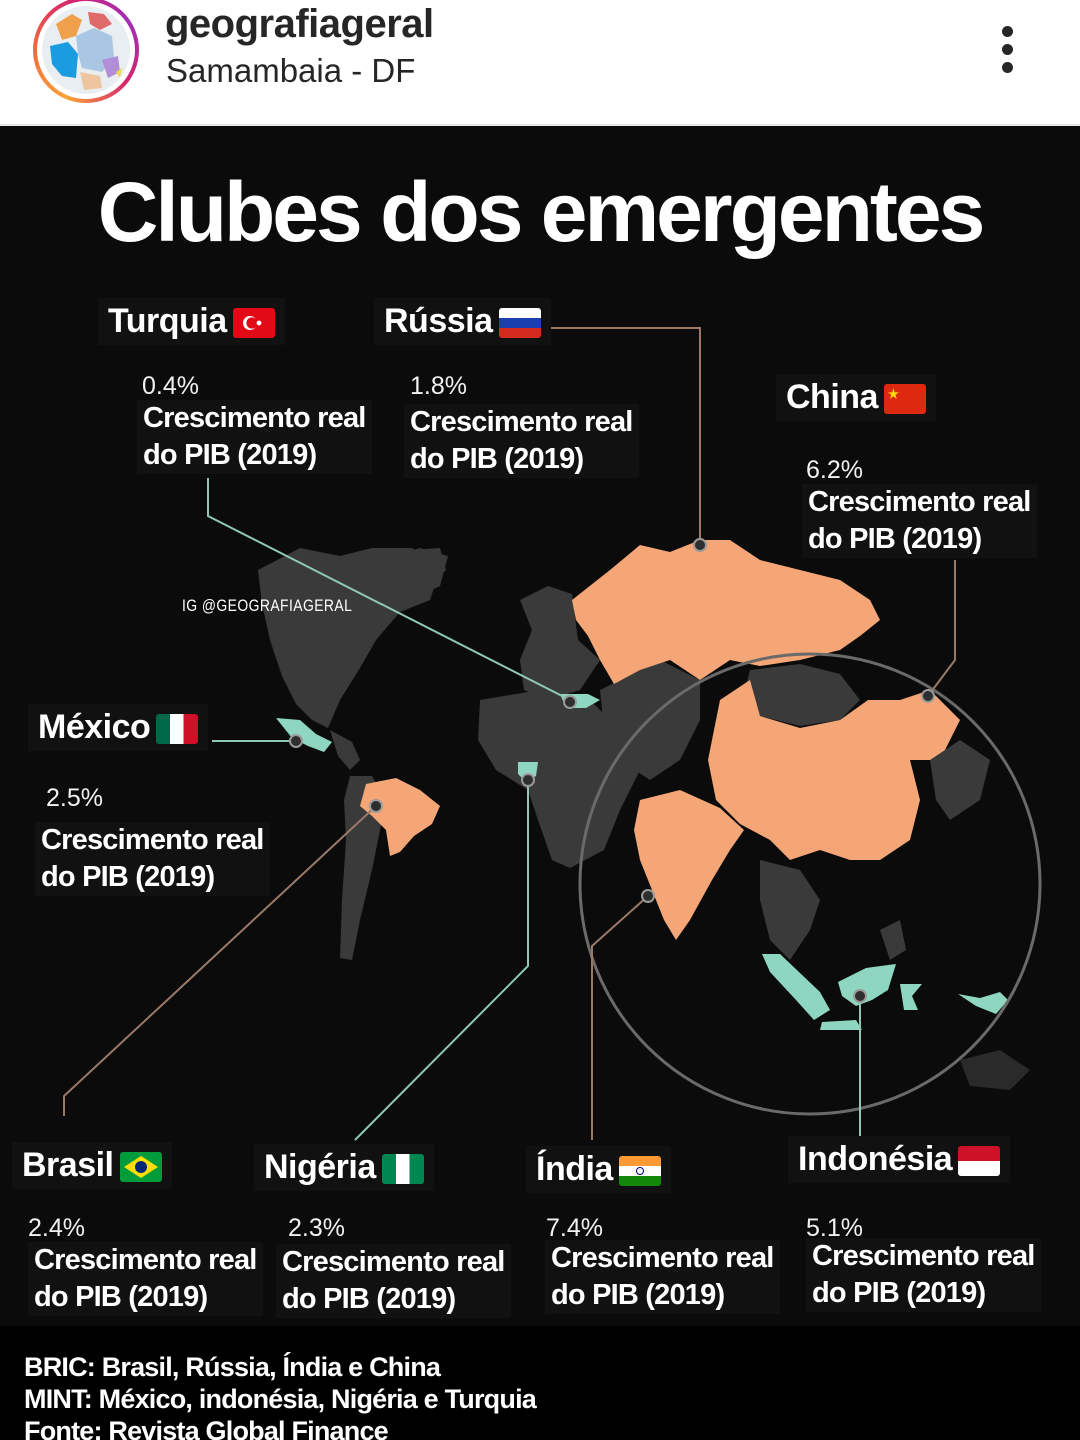  What do you see at coordinates (170, 386) in the screenshot?
I see `value-turquia: 0.4%` at bounding box center [170, 386].